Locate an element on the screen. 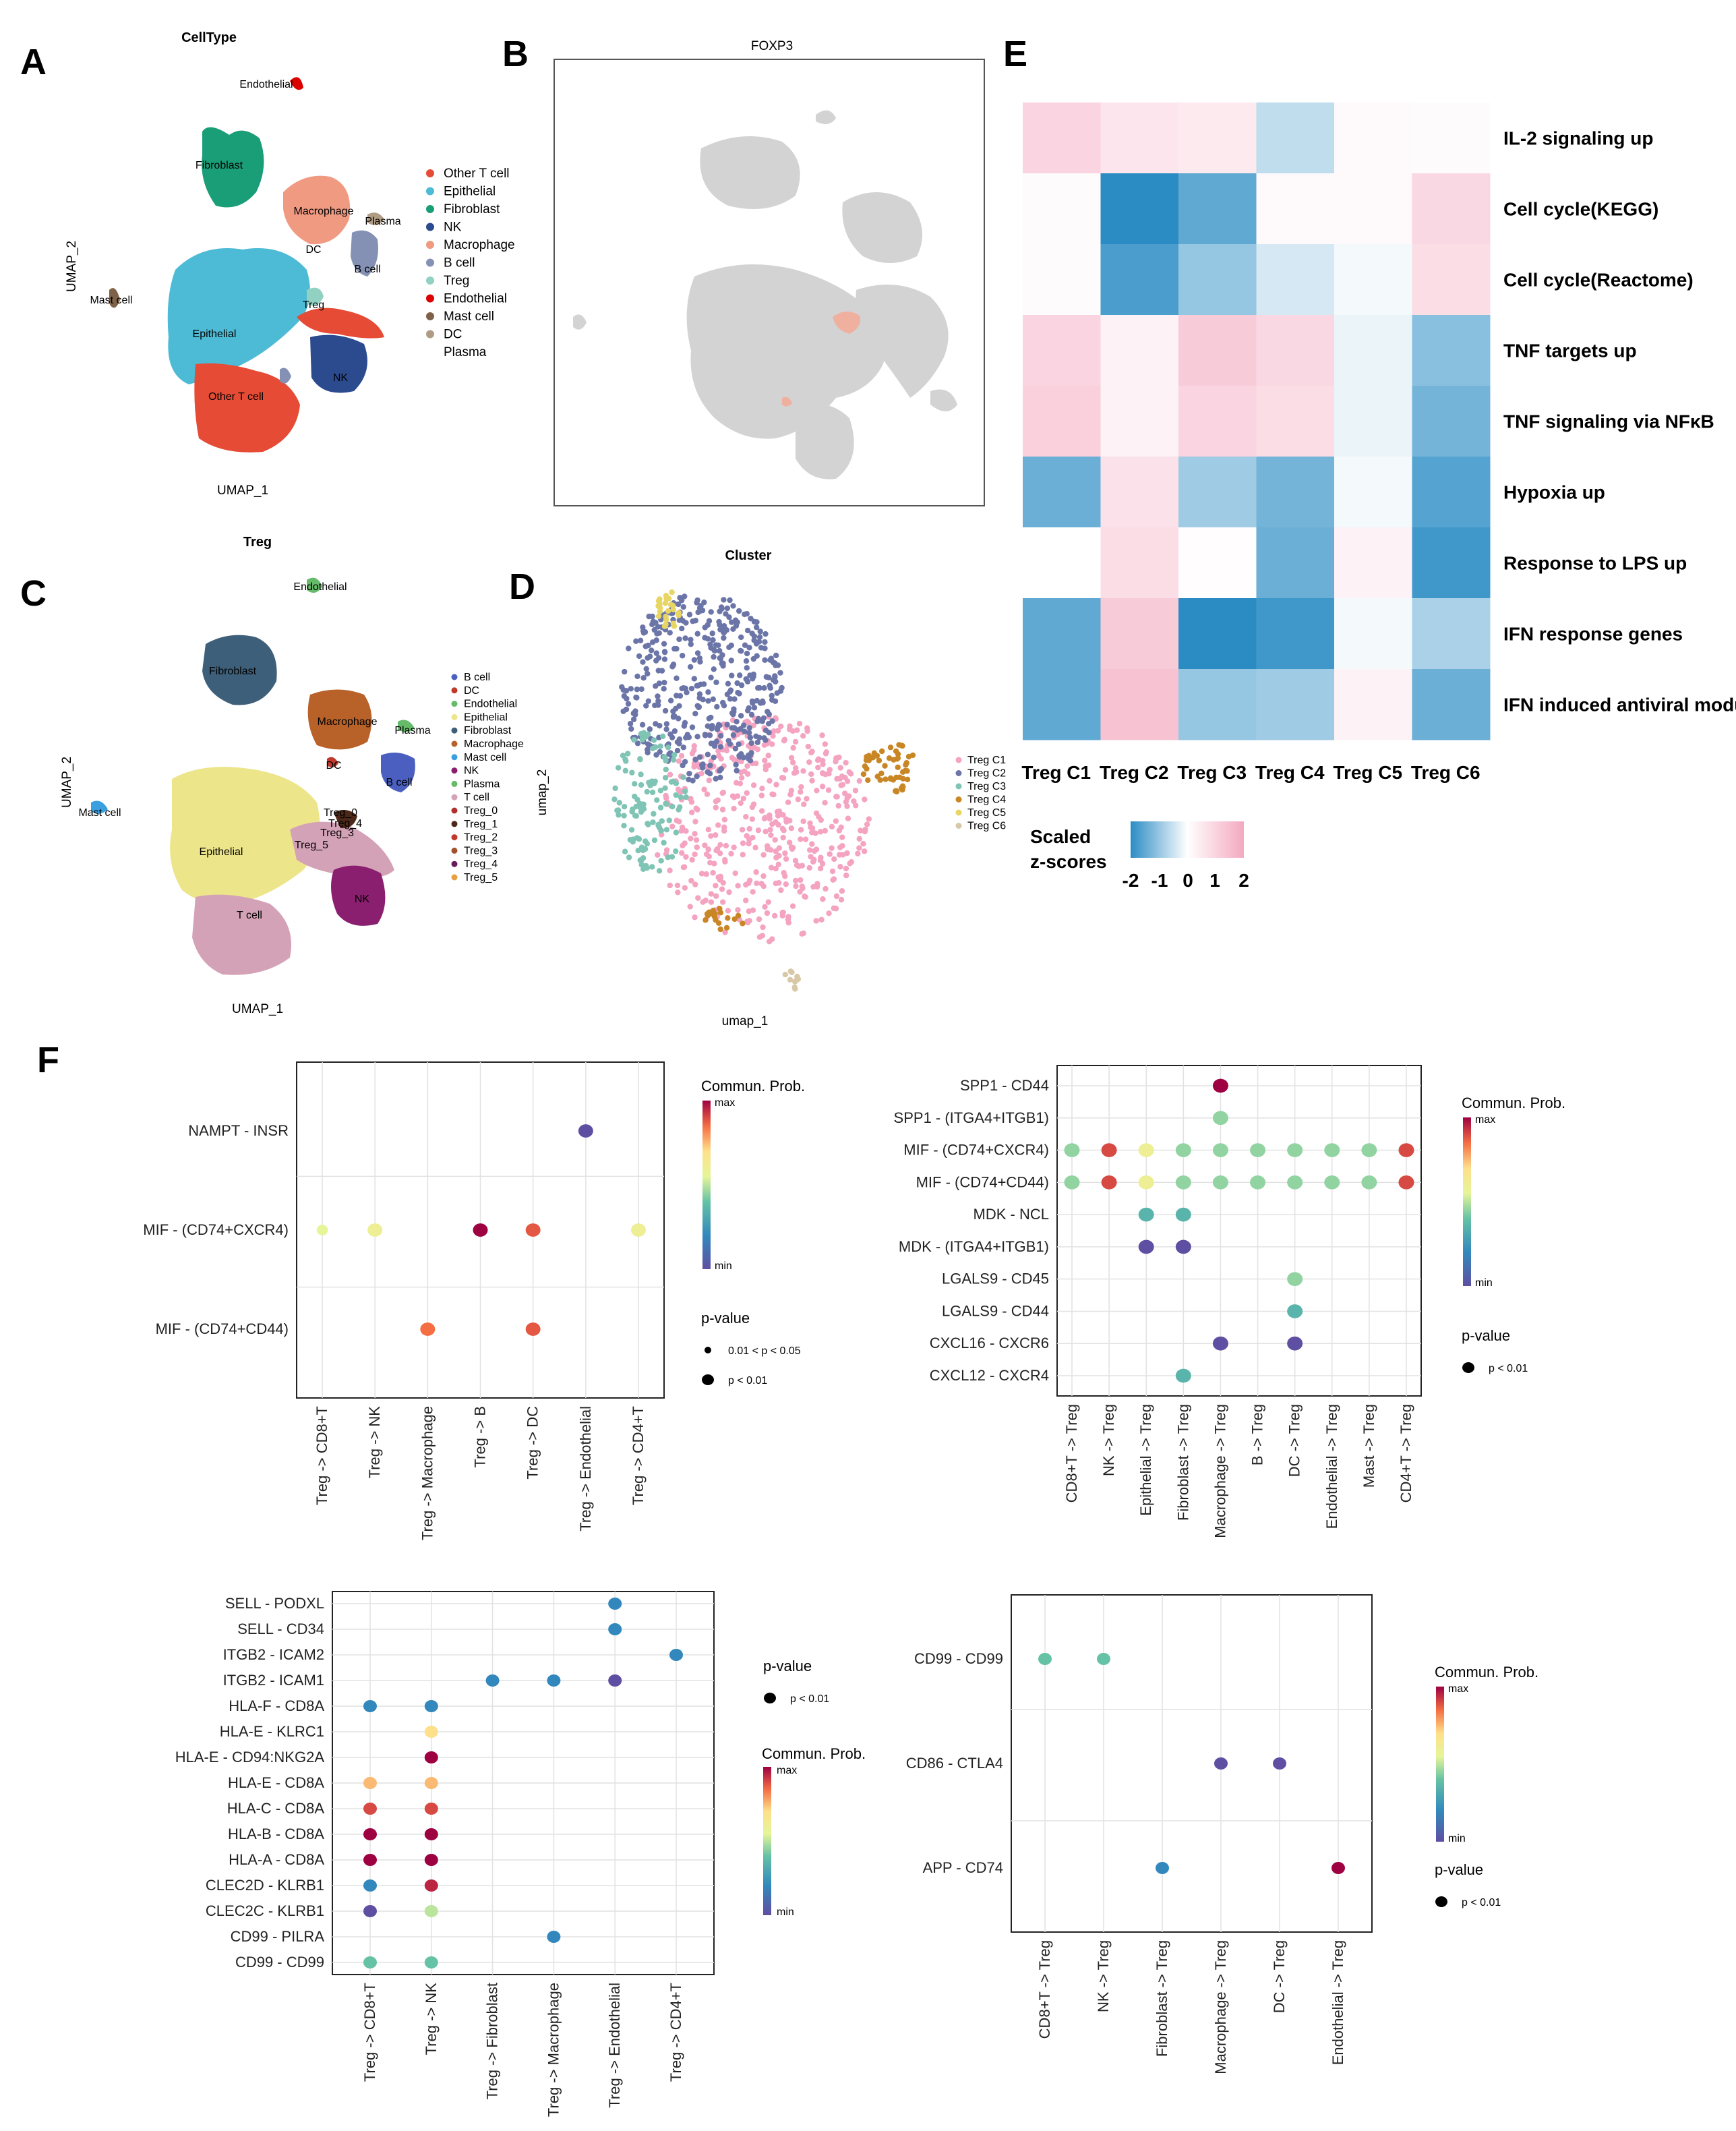 The width and height of the screenshot is (1736, 2131). dotplot-x-label: Treg -> CD8+T is located at coordinates (369, 2032).